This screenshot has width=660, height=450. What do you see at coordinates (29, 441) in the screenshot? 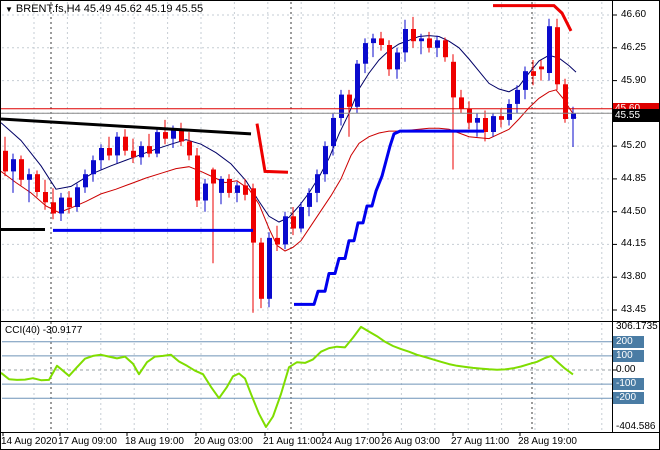
I see `time-axis-label: 14 Aug 2020` at bounding box center [29, 441].